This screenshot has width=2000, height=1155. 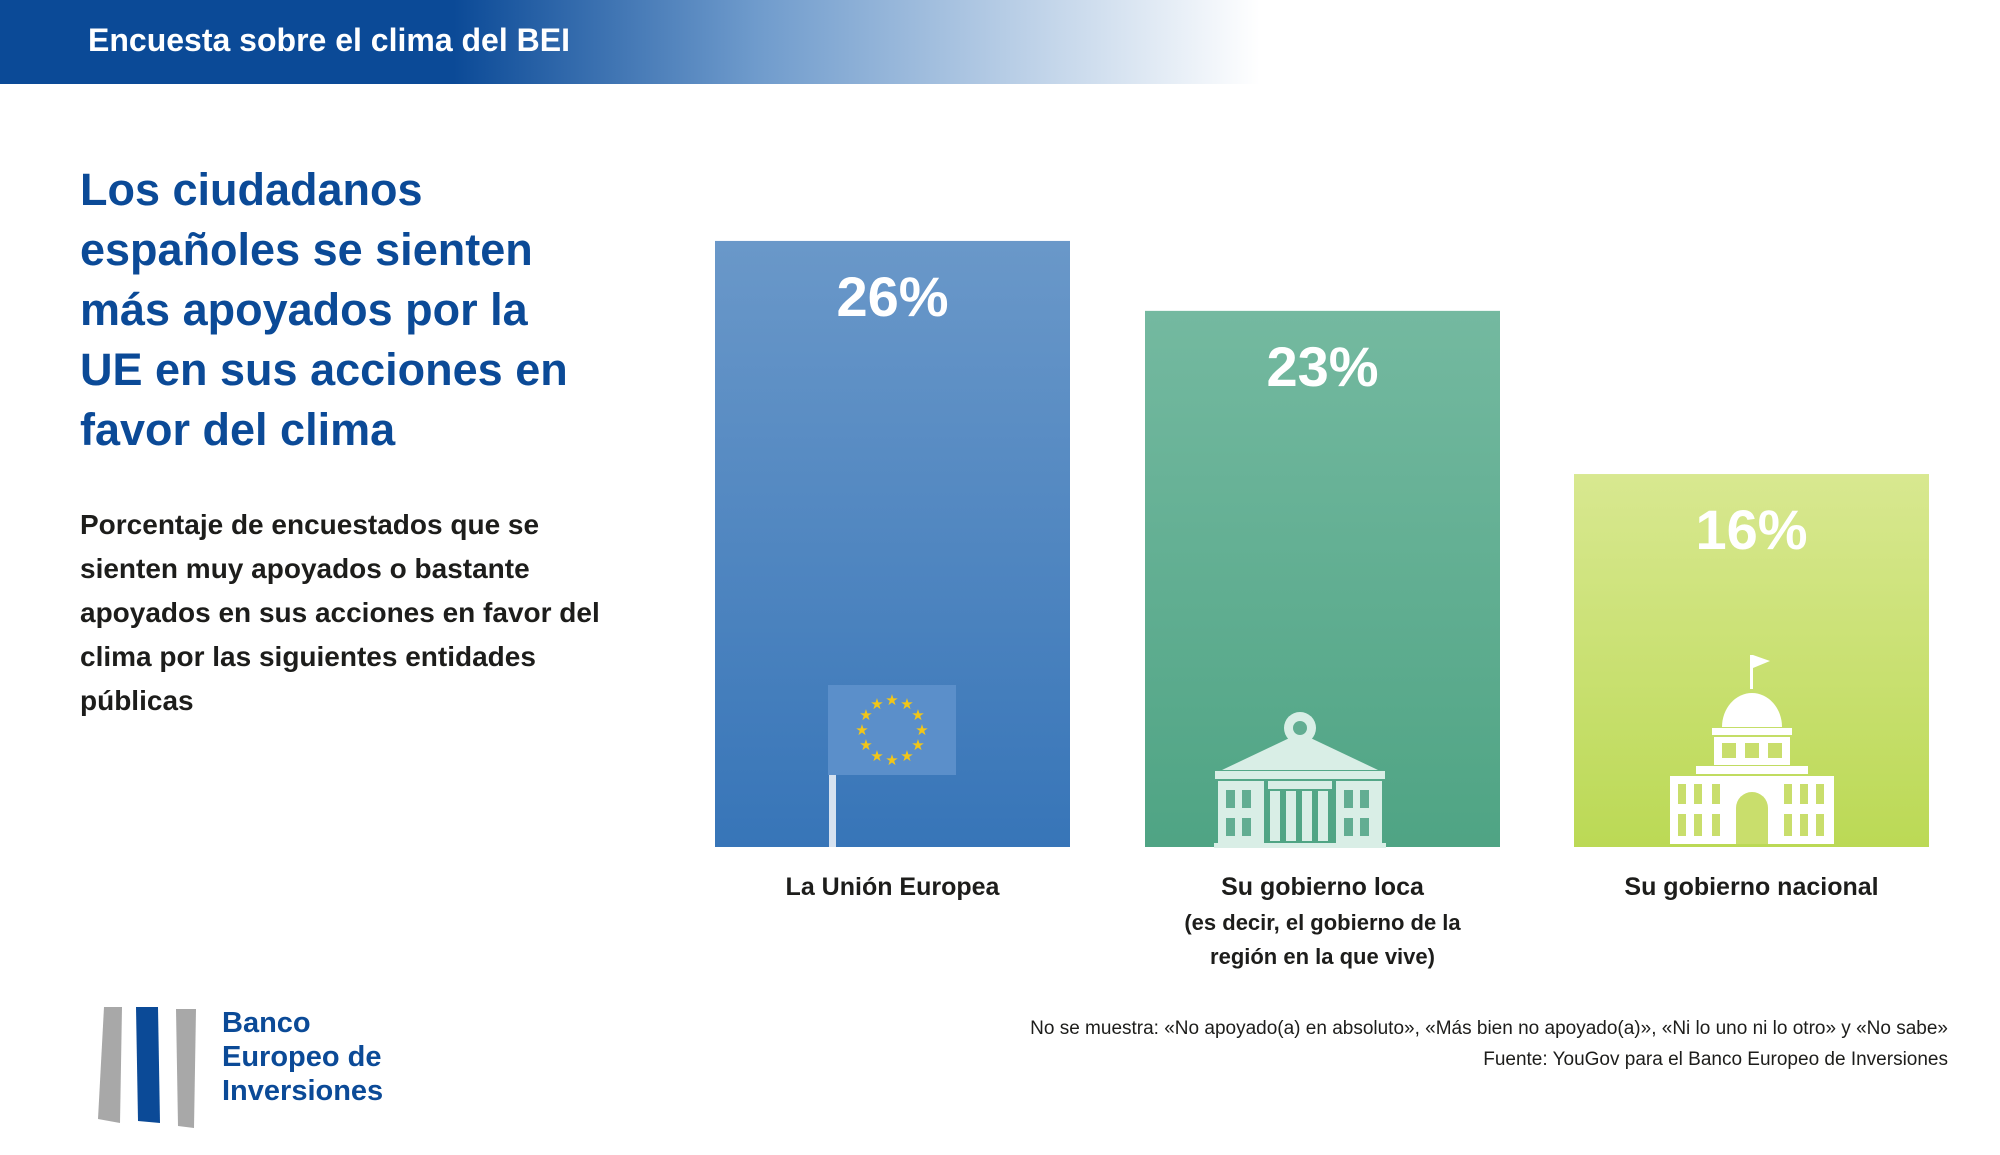 I want to click on town-hall-icon, so click(x=1300, y=780).